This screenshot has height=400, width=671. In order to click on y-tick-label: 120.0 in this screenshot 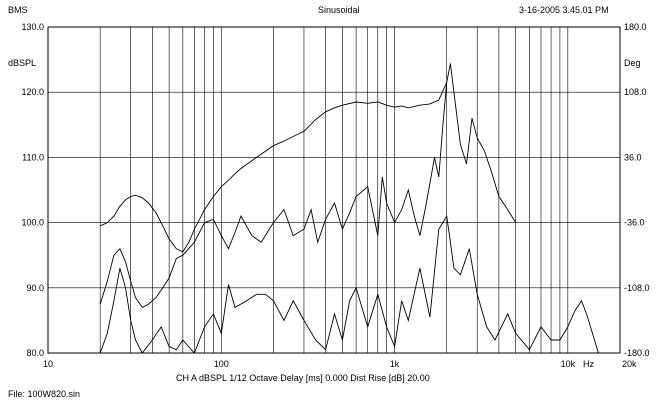, I will do `click(32, 92)`.